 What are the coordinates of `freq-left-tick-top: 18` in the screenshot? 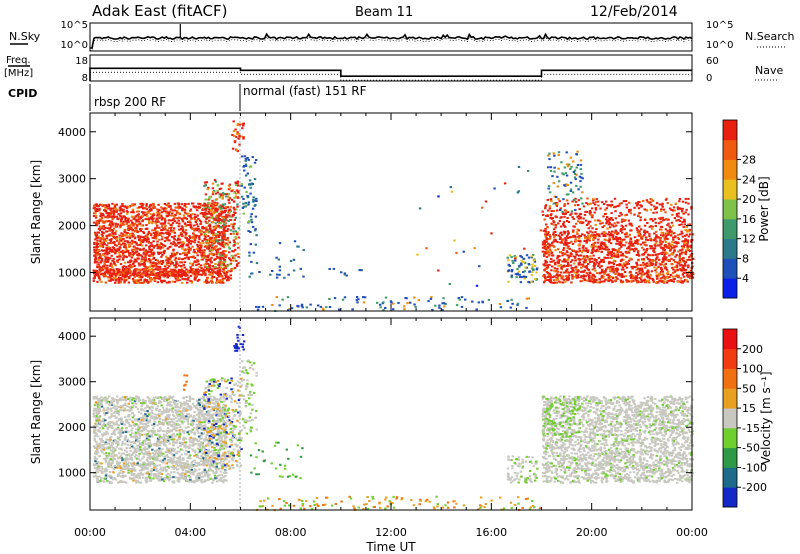 It's located at (81, 61).